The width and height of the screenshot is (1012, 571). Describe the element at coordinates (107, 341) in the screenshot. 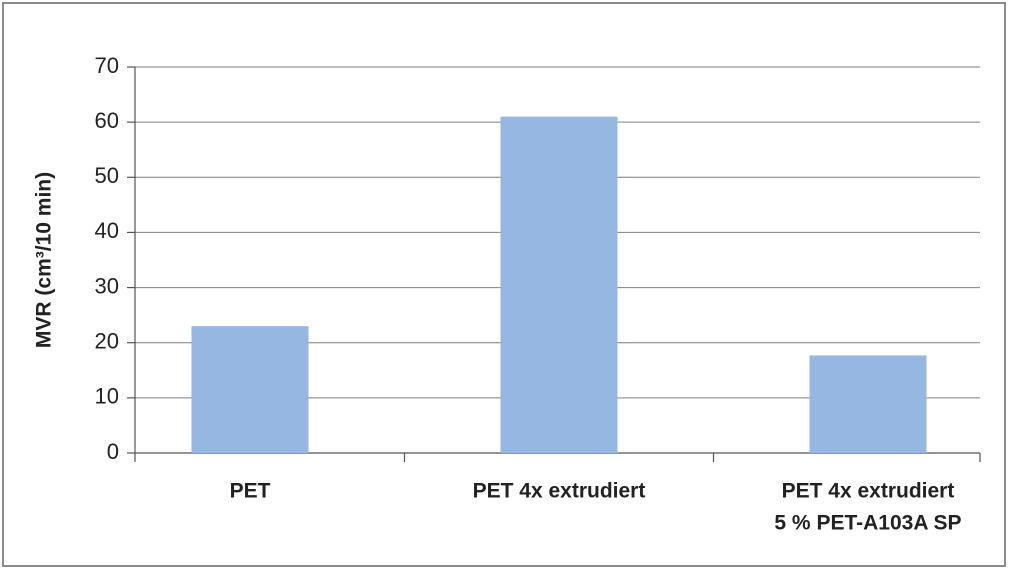

I see `y-tick-label: 20` at that location.